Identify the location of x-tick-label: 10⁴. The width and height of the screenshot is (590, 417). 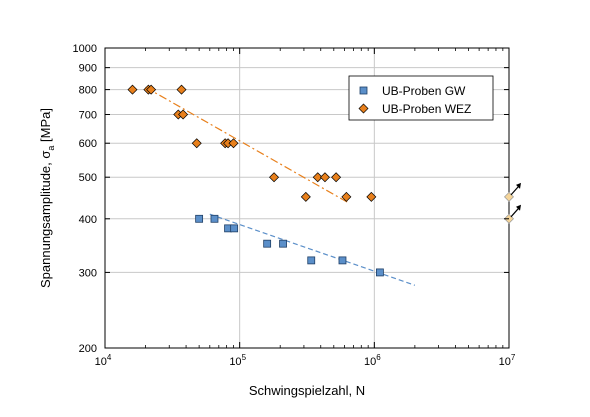
(103, 360).